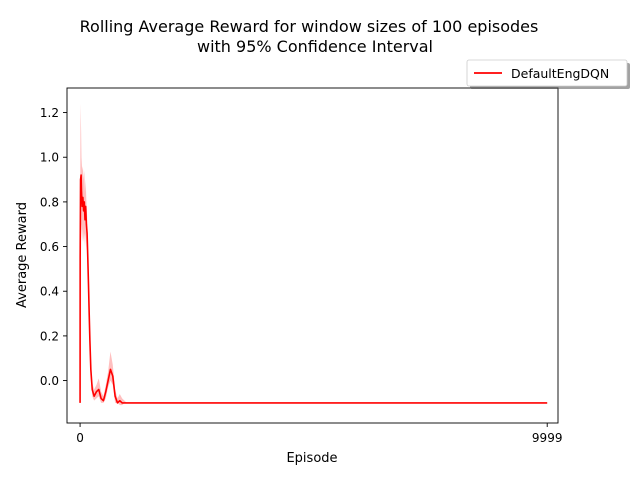  Describe the element at coordinates (49, 381) in the screenshot. I see `y-tick-label: 0.0` at that location.